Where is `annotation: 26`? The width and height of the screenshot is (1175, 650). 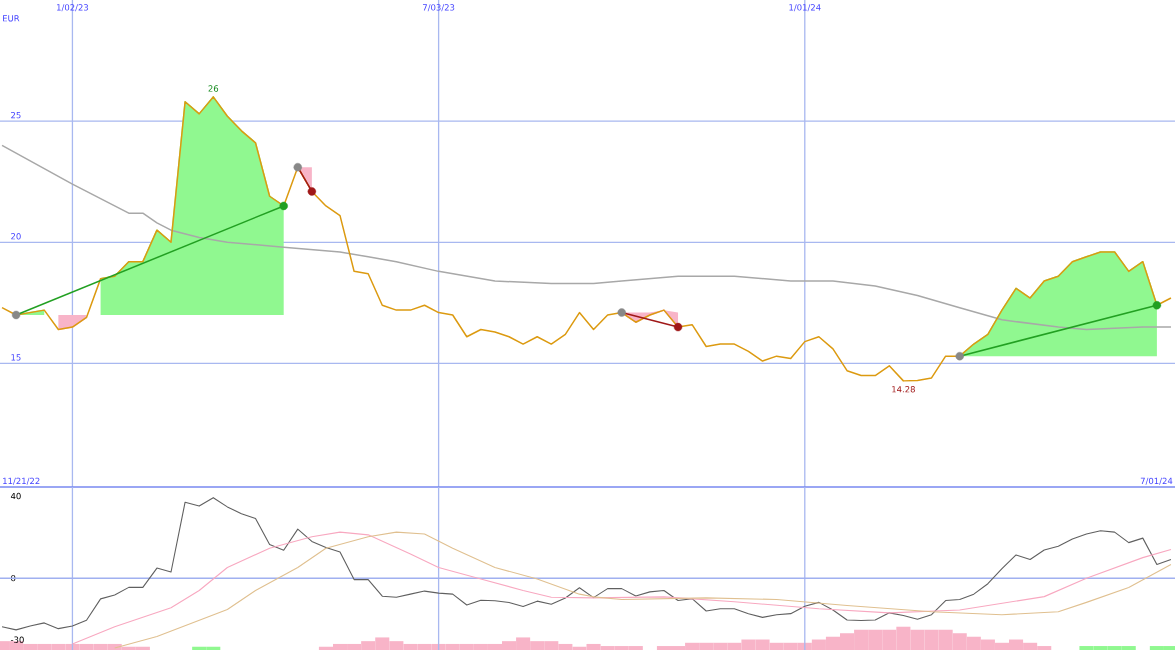
annotation: 26 is located at coordinates (213, 88).